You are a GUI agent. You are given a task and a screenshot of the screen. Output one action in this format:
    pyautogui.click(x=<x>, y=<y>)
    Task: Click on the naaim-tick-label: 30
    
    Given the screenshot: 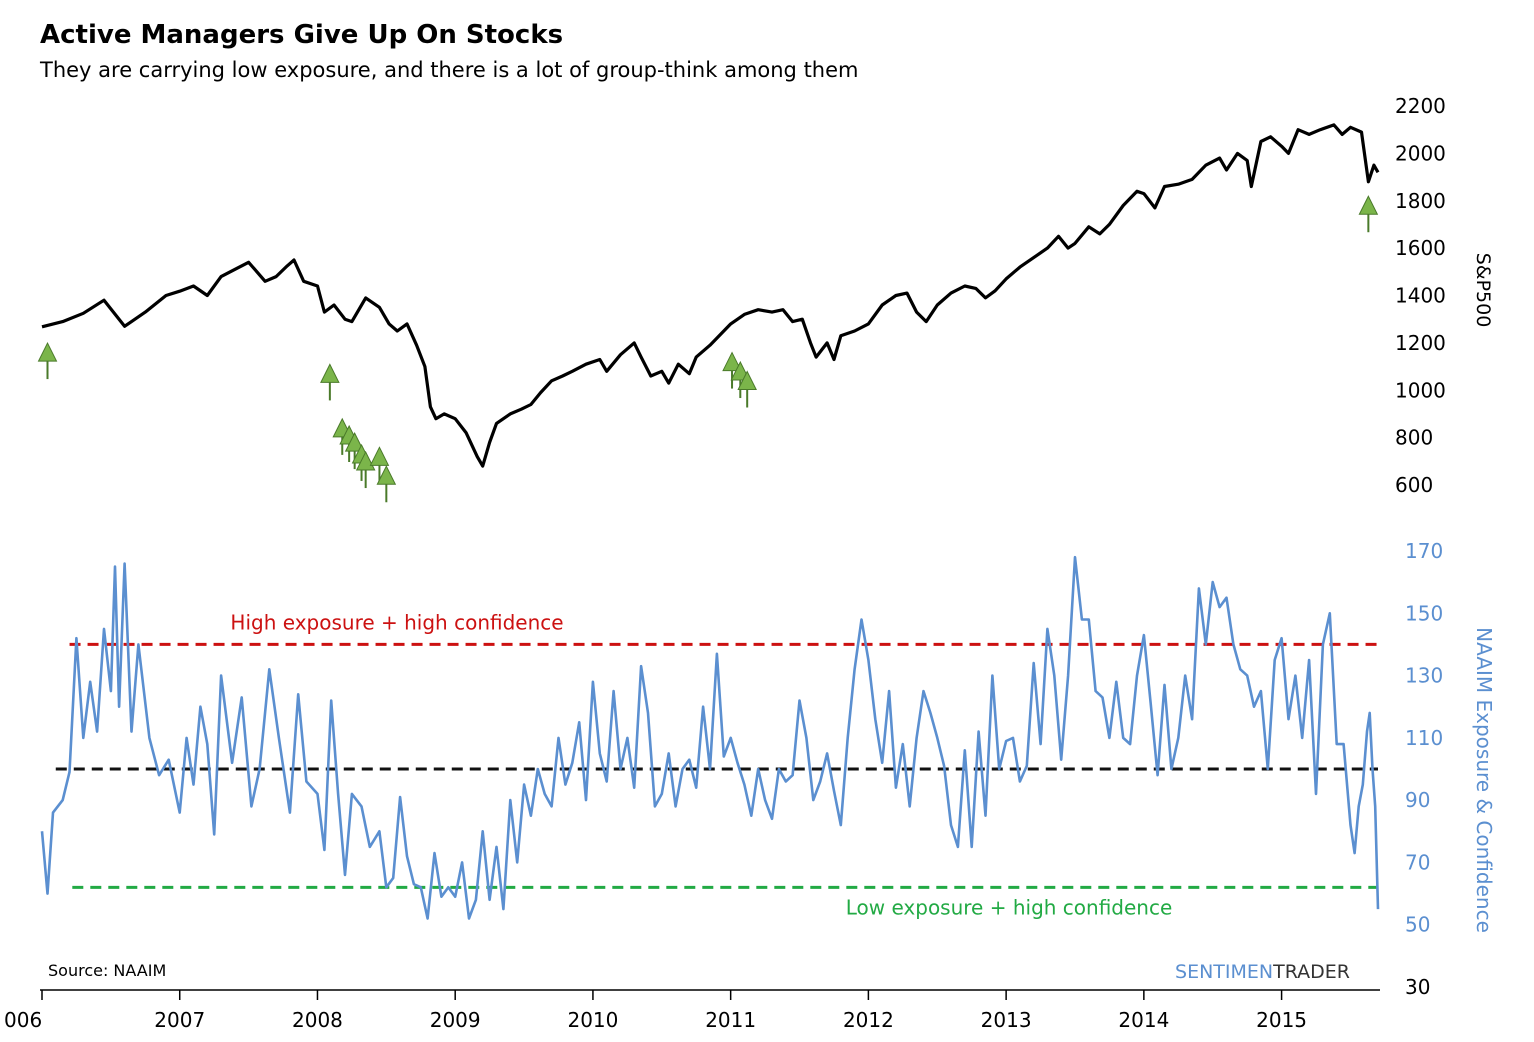 What is the action you would take?
    pyautogui.click(x=1417, y=987)
    